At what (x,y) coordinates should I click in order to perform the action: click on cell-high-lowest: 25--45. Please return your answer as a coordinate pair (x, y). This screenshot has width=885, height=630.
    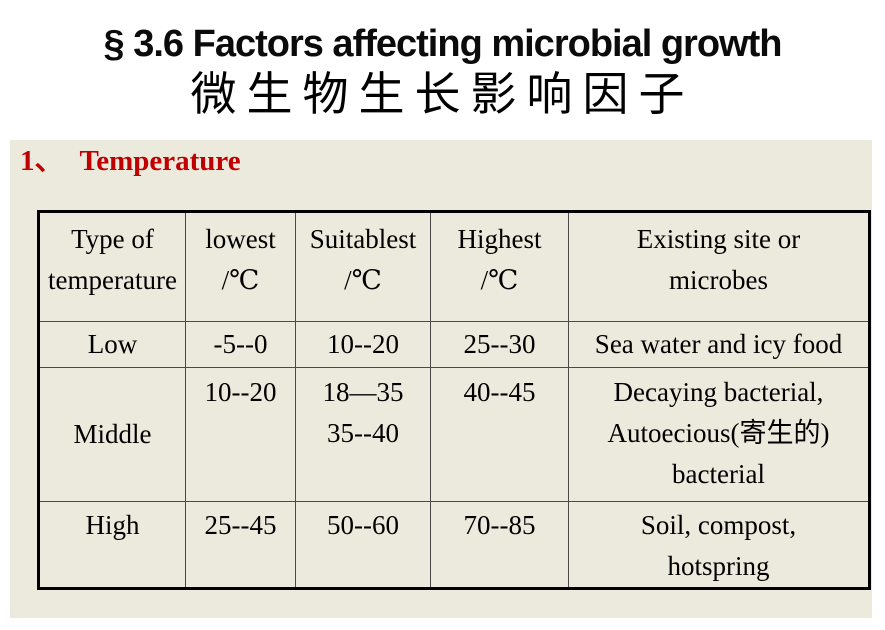
    Looking at the image, I should click on (240, 545).